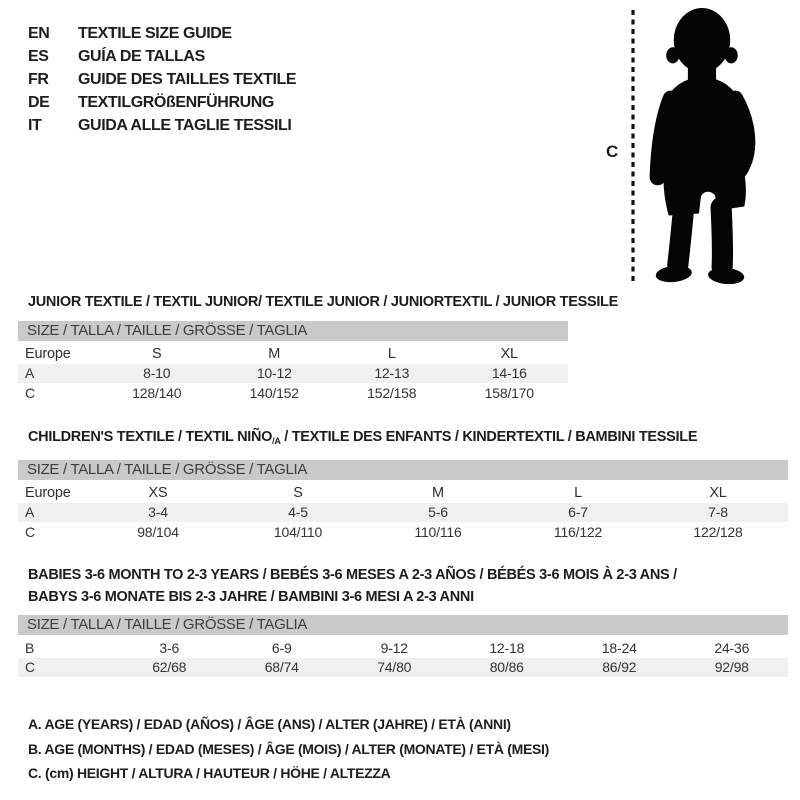 The image size is (800, 800). I want to click on value-cell: 10-12, so click(274, 373).